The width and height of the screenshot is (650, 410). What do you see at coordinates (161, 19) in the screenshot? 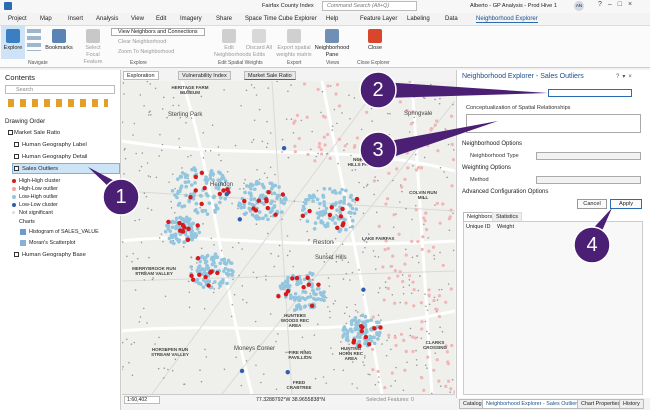
I see `menu-tab: Edit` at bounding box center [161, 19].